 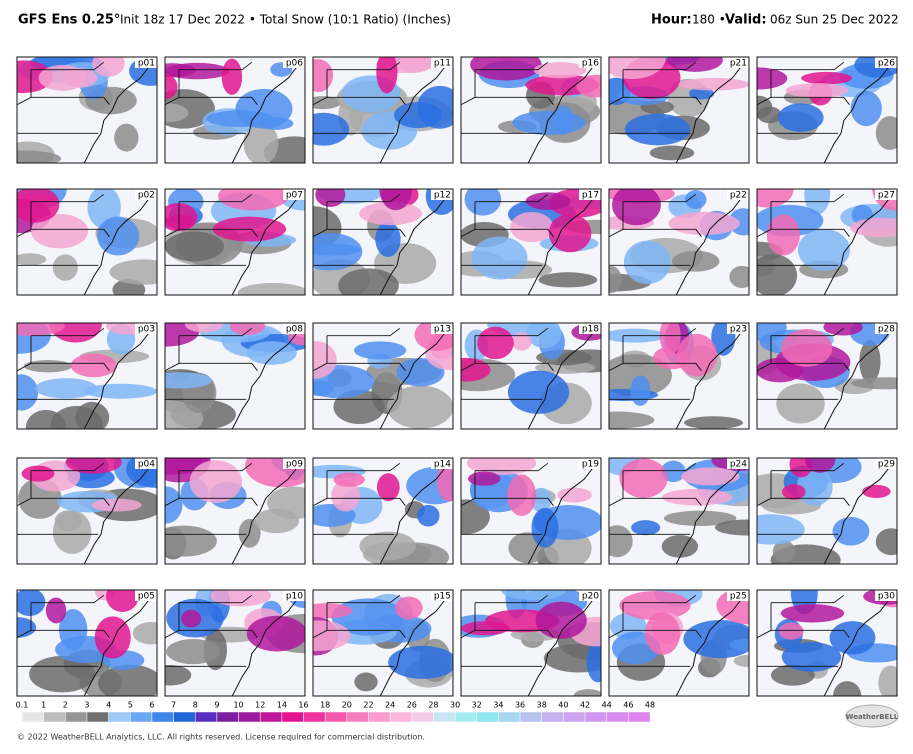 I want to click on hour: 180 •, so click(x=709, y=20).